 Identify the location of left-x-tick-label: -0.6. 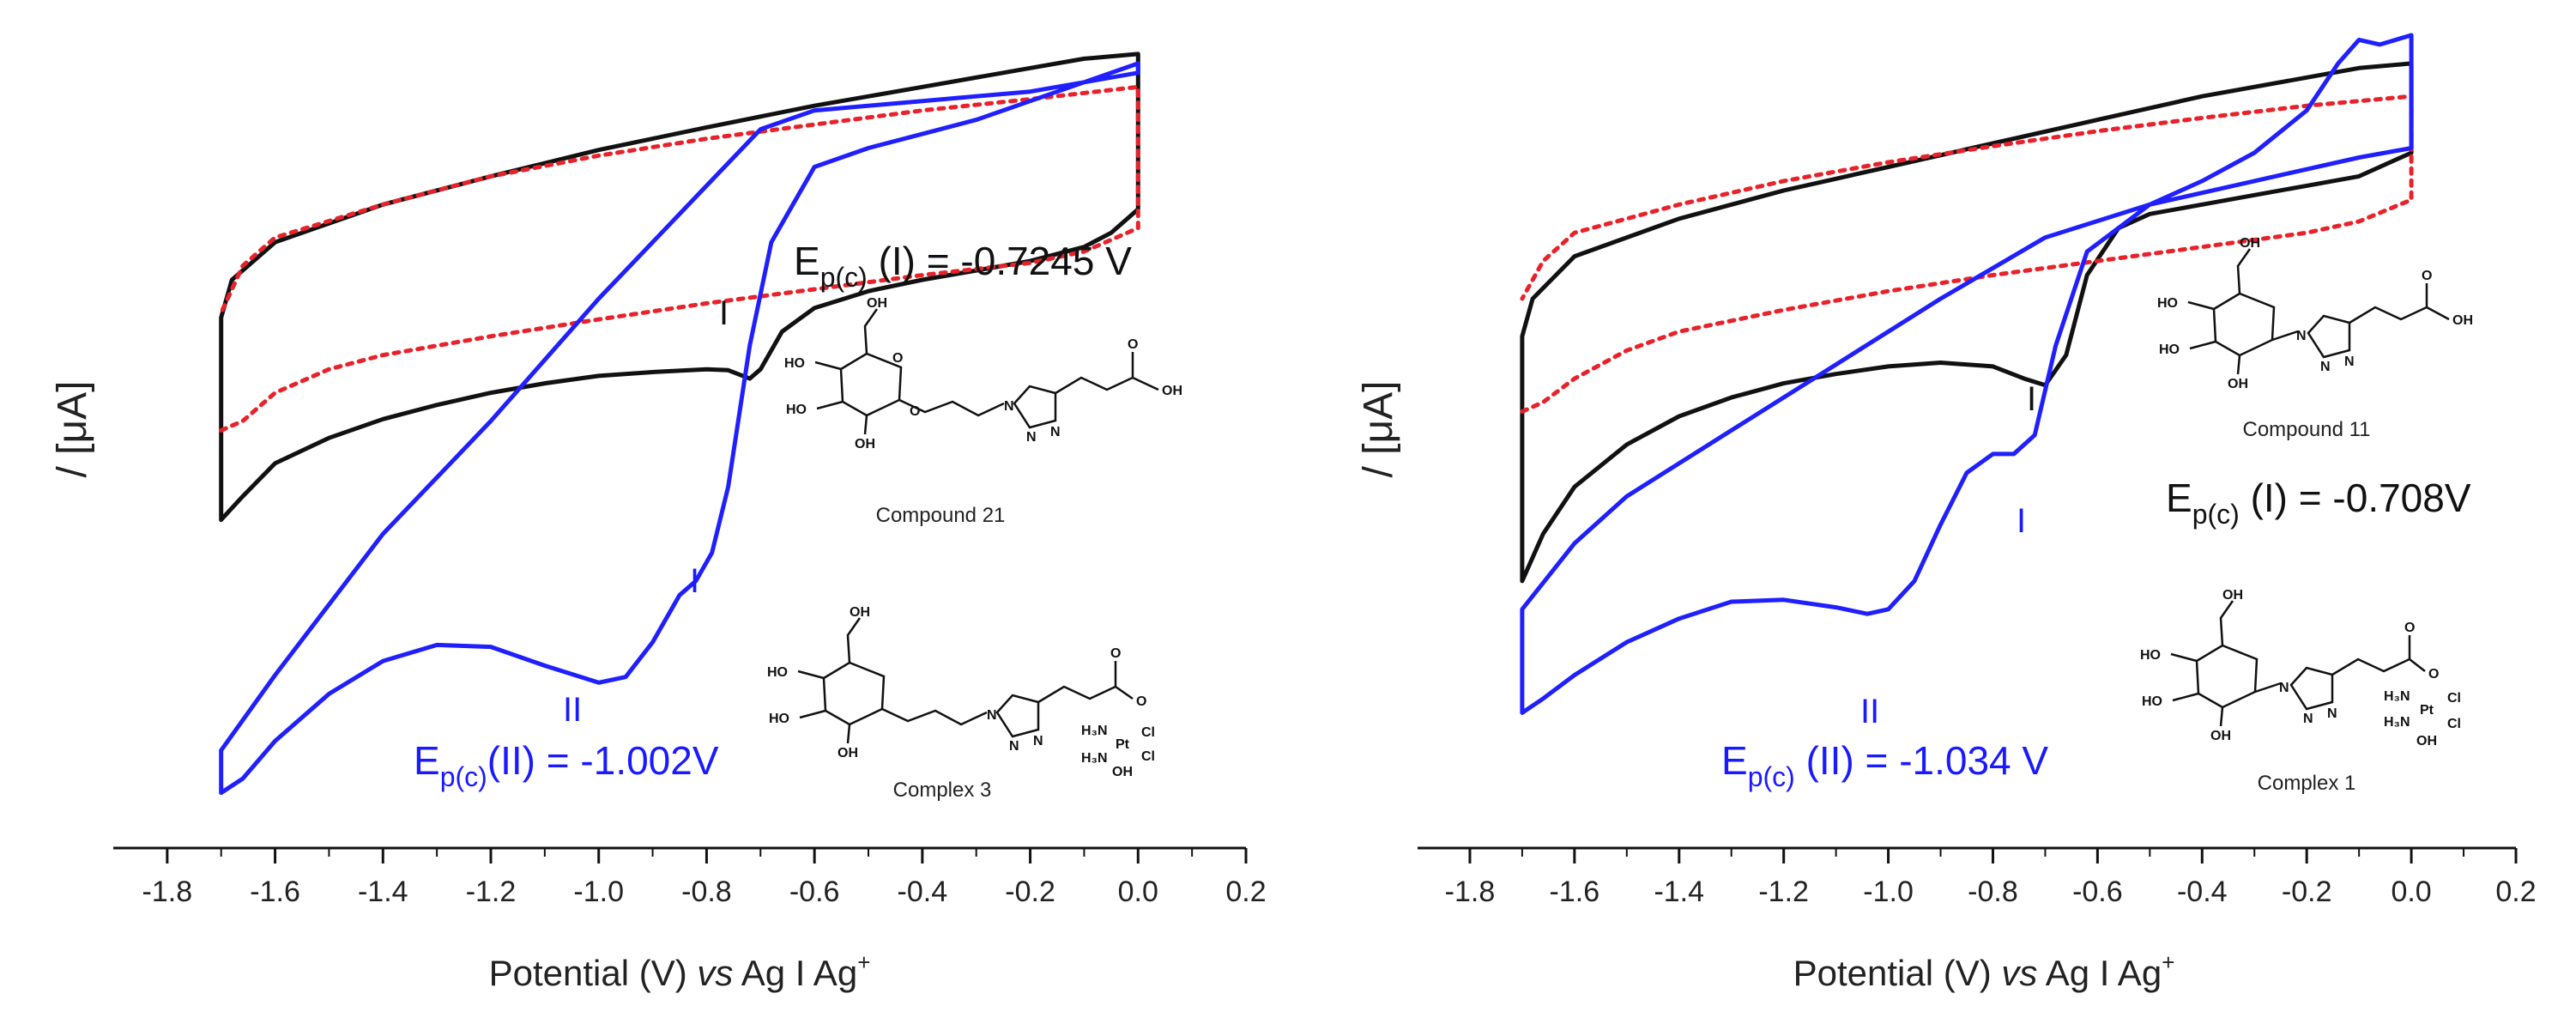
(814, 892).